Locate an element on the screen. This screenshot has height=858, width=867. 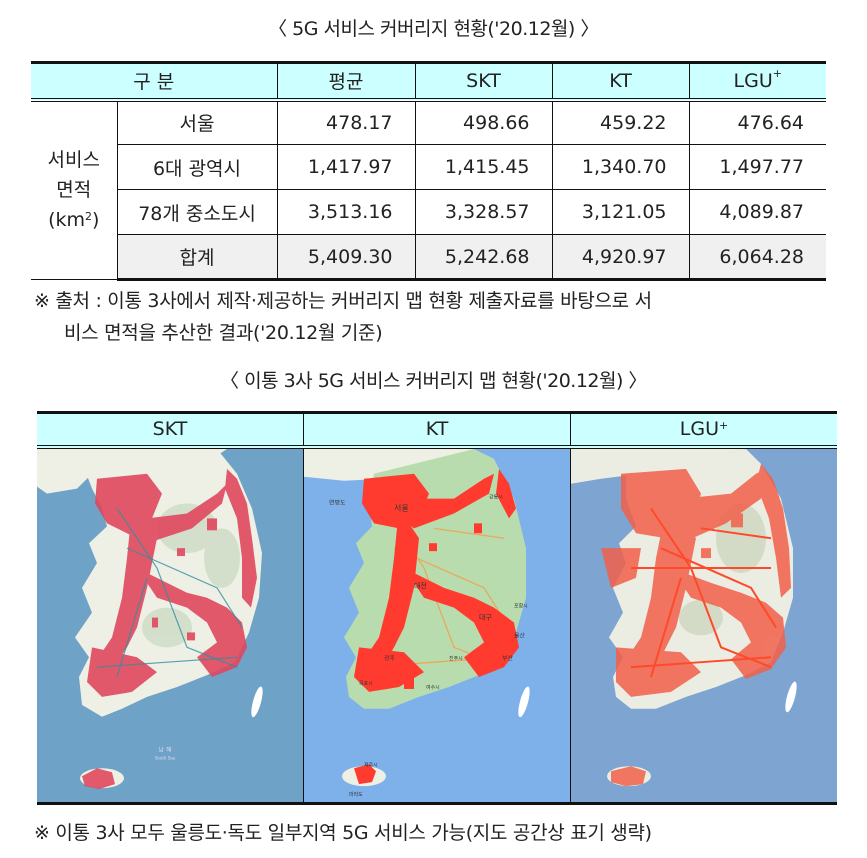
row-label: 서울 is located at coordinates (196, 122).